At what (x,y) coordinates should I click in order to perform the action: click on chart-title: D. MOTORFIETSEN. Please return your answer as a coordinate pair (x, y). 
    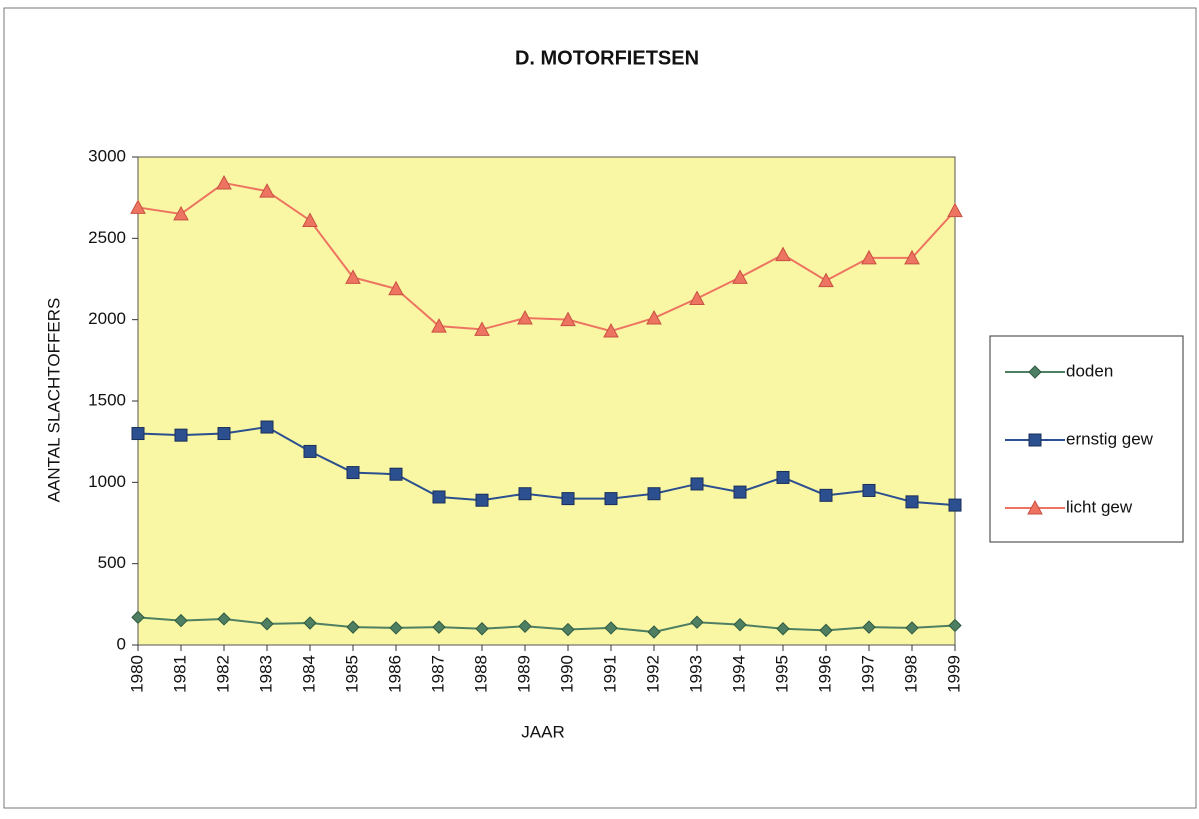
    Looking at the image, I should click on (607, 58).